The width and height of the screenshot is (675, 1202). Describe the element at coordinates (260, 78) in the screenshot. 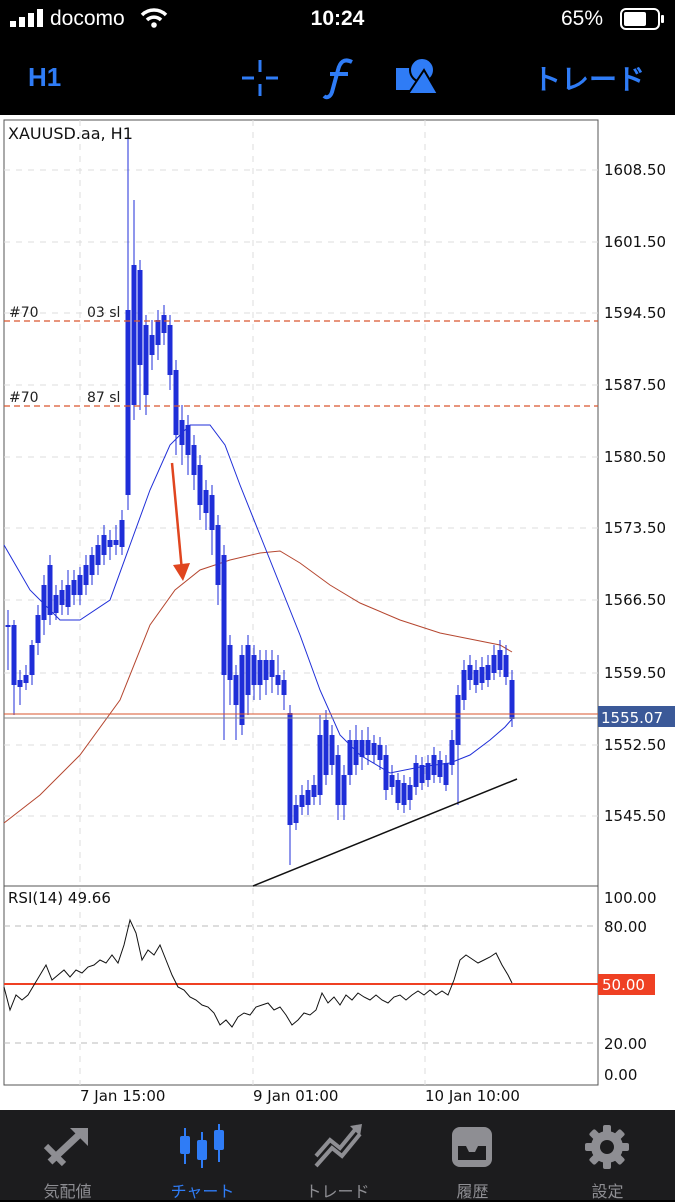

I see `crosshair-icon` at that location.